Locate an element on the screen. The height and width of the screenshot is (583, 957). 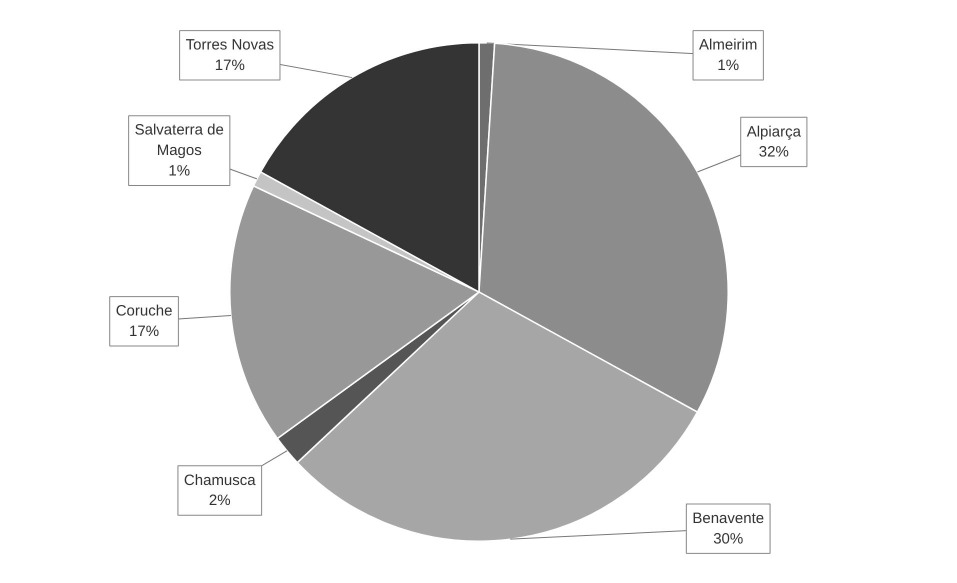
slice-label: Coruche is located at coordinates (144, 311).